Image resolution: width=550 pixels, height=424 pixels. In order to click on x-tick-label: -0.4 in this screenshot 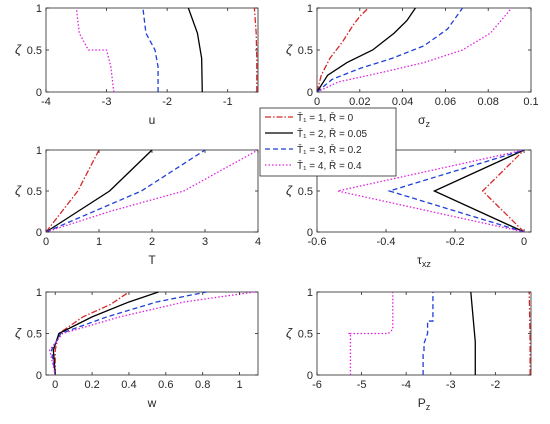, I will do `click(386, 242)`.